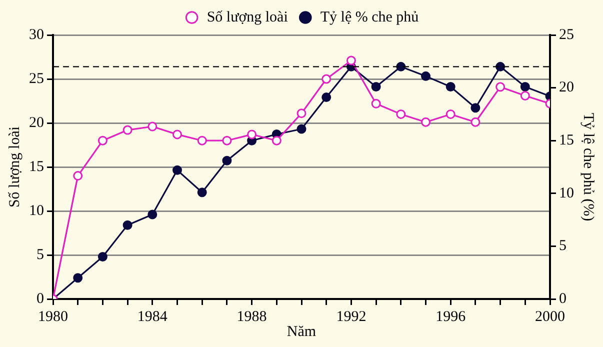  Describe the element at coordinates (301, 332) in the screenshot. I see `x-axis-title: Năm` at that location.